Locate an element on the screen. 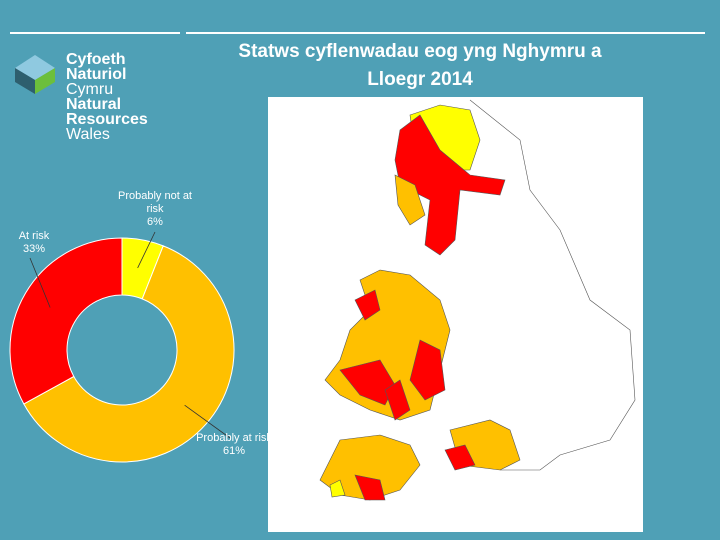  category-label: Probably not at risk is located at coordinates (155, 202).